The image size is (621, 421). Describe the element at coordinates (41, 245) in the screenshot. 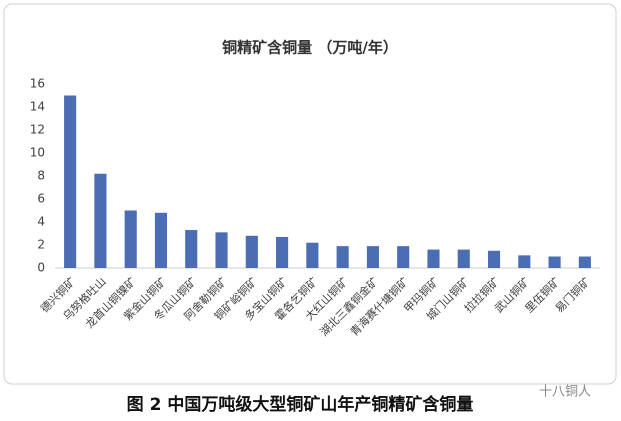

I see `y-tick-label: 2` at that location.